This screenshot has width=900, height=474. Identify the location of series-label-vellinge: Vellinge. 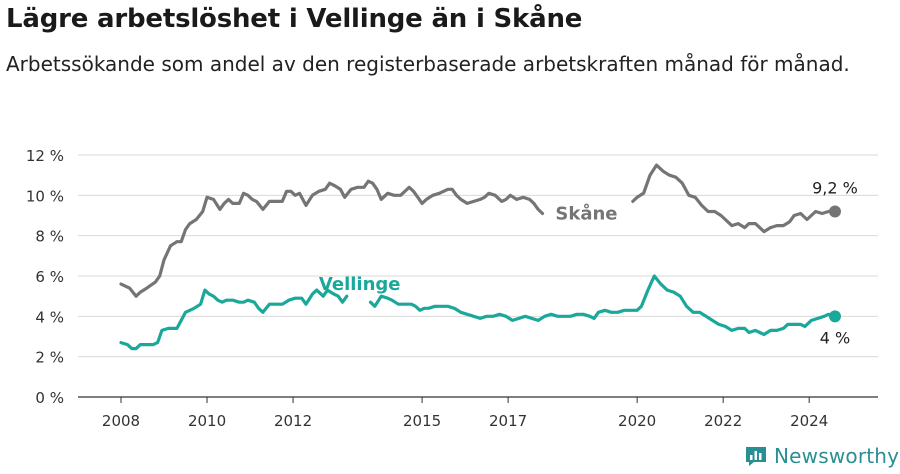
(360, 284).